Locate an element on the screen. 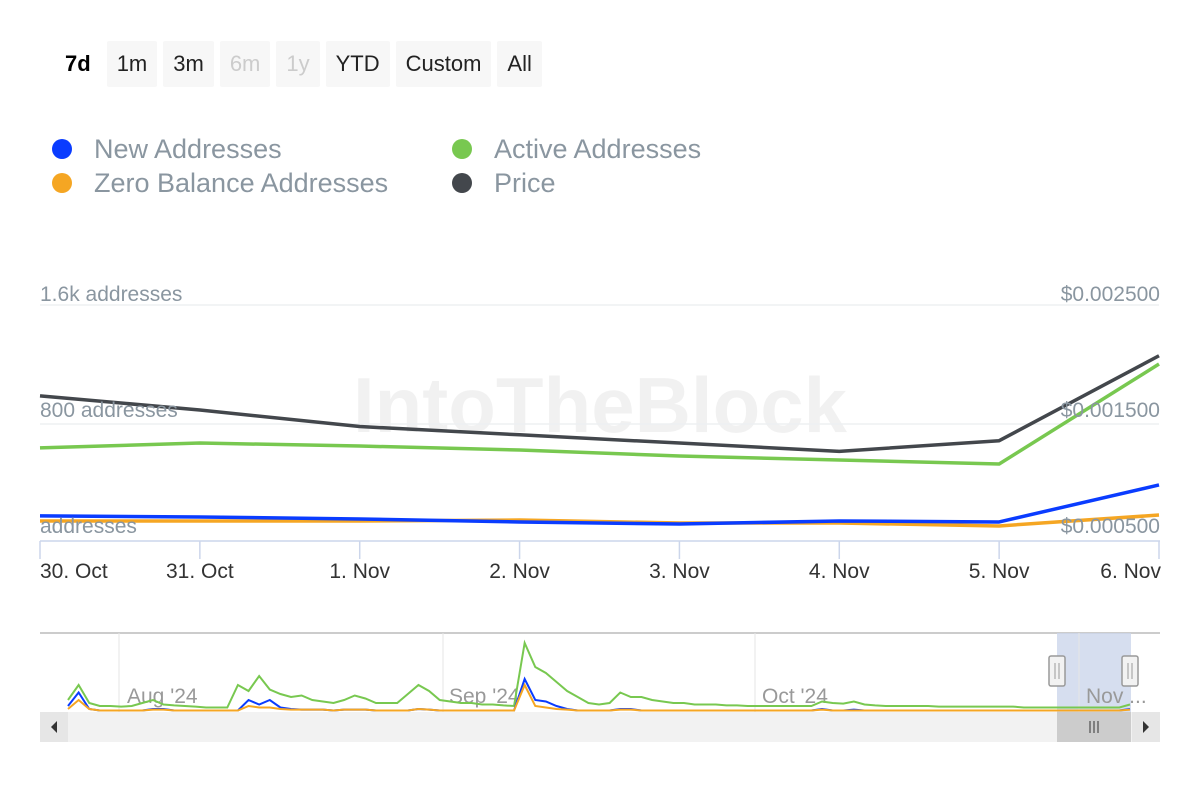 Image resolution: width=1200 pixels, height=800 pixels. x-tick-label: 6. Nov is located at coordinates (1130, 571).